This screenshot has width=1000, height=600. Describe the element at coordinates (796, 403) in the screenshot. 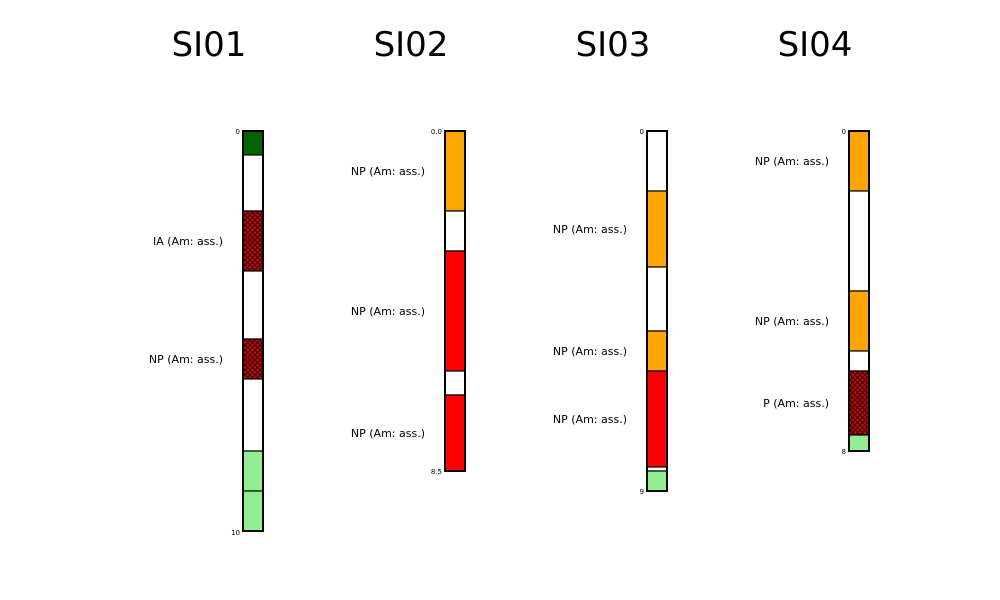

I see `layer-label: P (Am: ass.)` at that location.